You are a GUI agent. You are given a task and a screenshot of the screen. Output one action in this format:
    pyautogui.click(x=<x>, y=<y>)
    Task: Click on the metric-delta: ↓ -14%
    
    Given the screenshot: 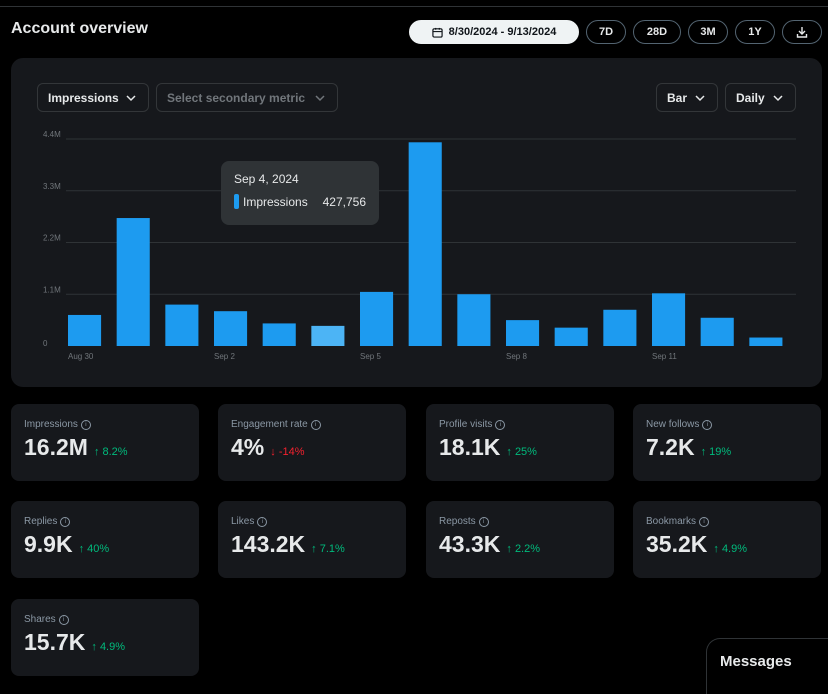 What is the action you would take?
    pyautogui.click(x=287, y=452)
    